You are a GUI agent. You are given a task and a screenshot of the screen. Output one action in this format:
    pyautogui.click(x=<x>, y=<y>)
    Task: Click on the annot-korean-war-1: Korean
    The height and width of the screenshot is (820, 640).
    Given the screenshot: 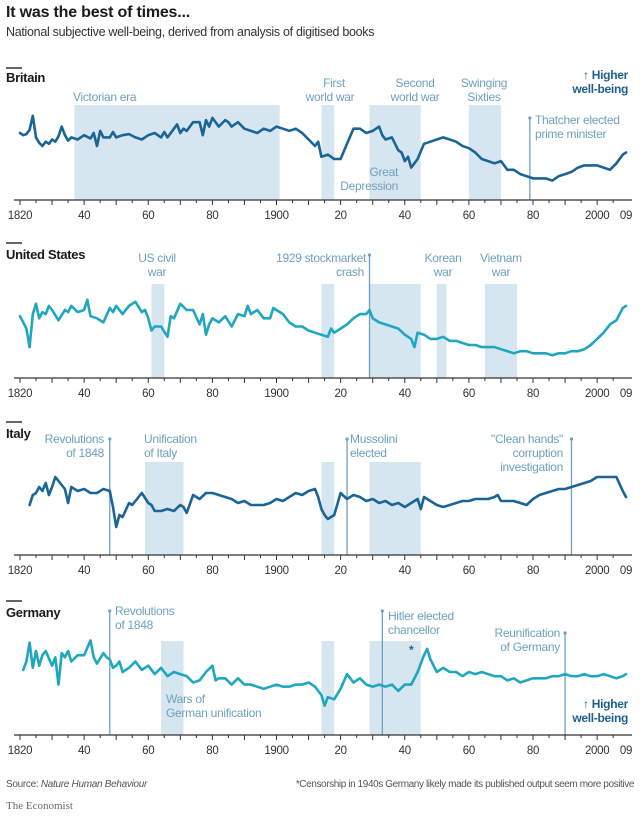 What is the action you would take?
    pyautogui.click(x=443, y=258)
    